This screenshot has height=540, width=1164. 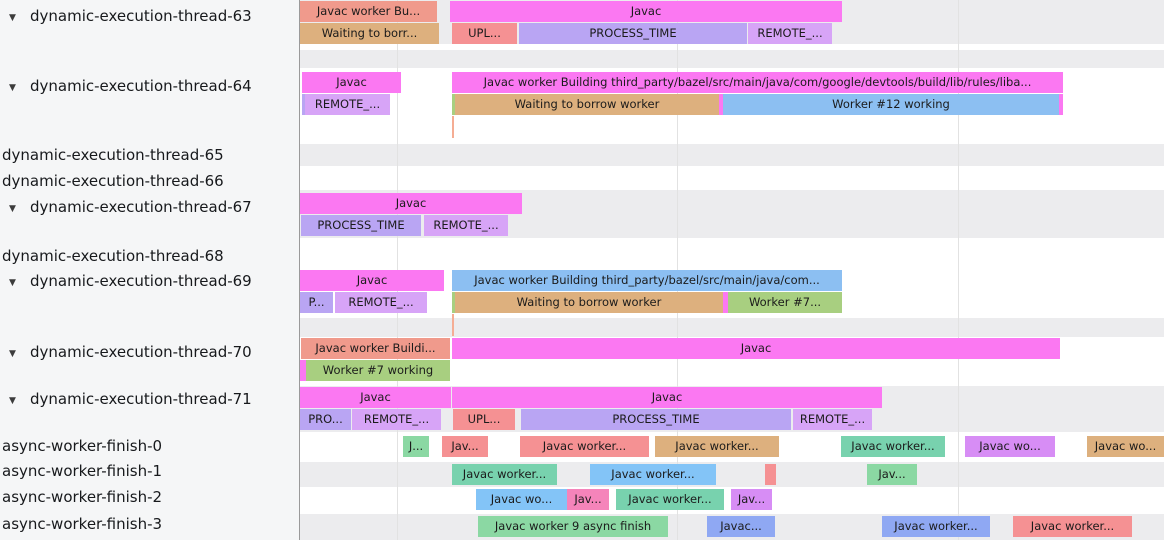 I want to click on track-name: async-worker-finish-3, so click(x=82, y=524).